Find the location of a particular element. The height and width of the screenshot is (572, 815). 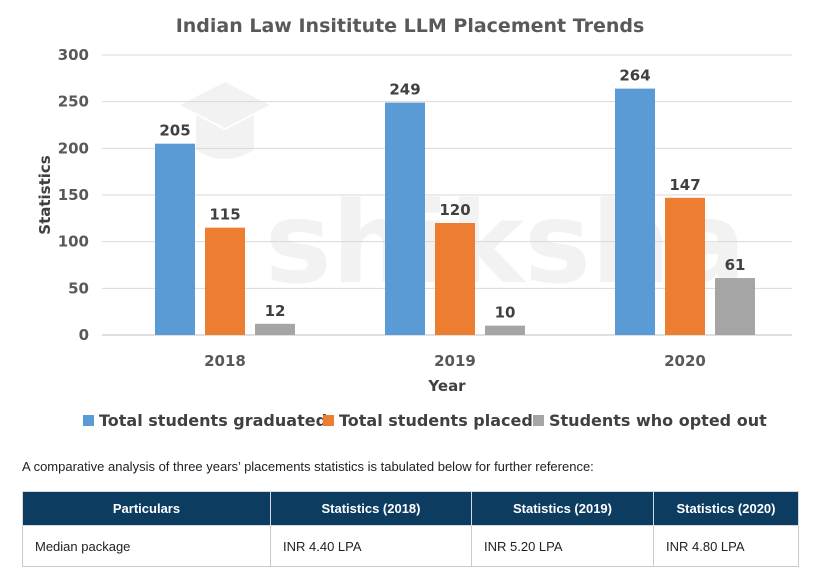

data-label: 264 is located at coordinates (634, 76).